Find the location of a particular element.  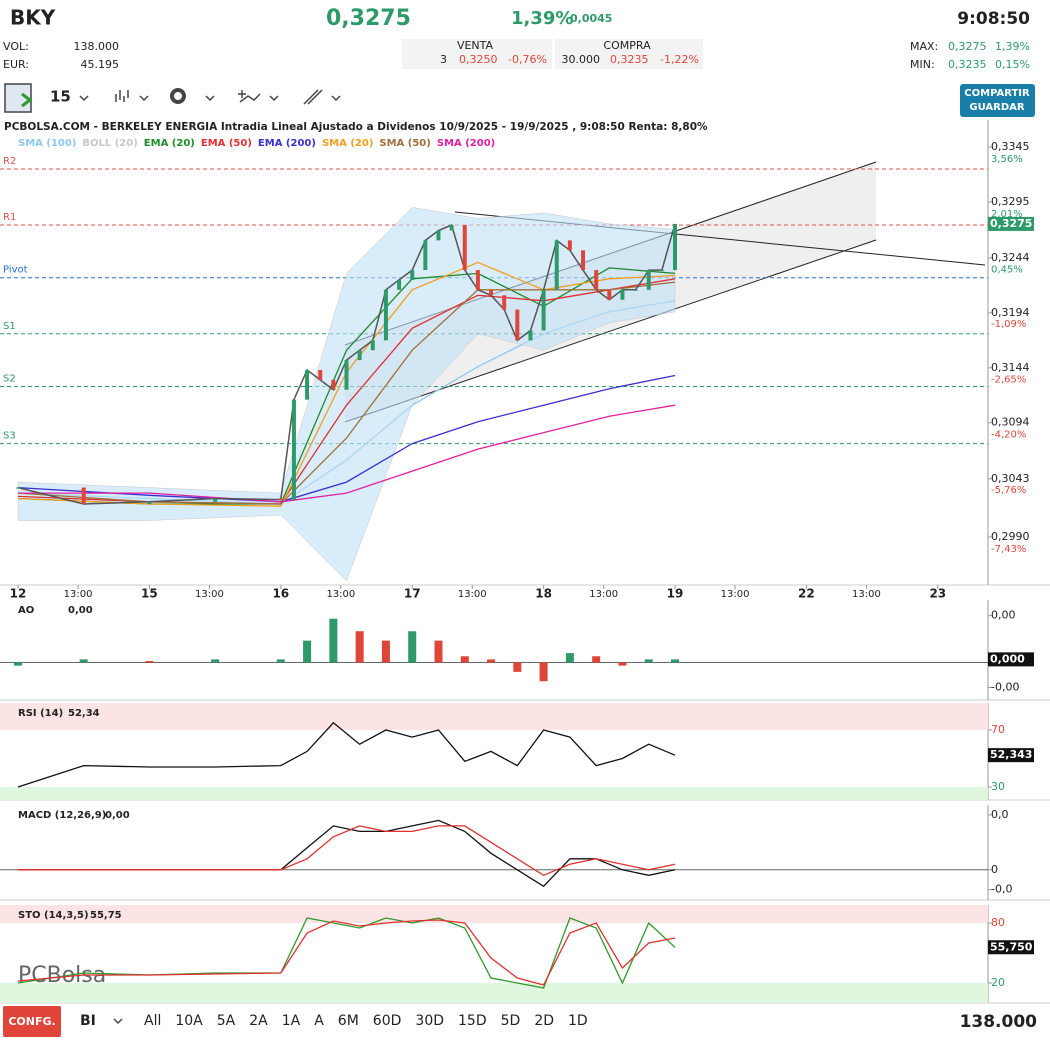

last-value-label: 0,3275 is located at coordinates (1011, 223).